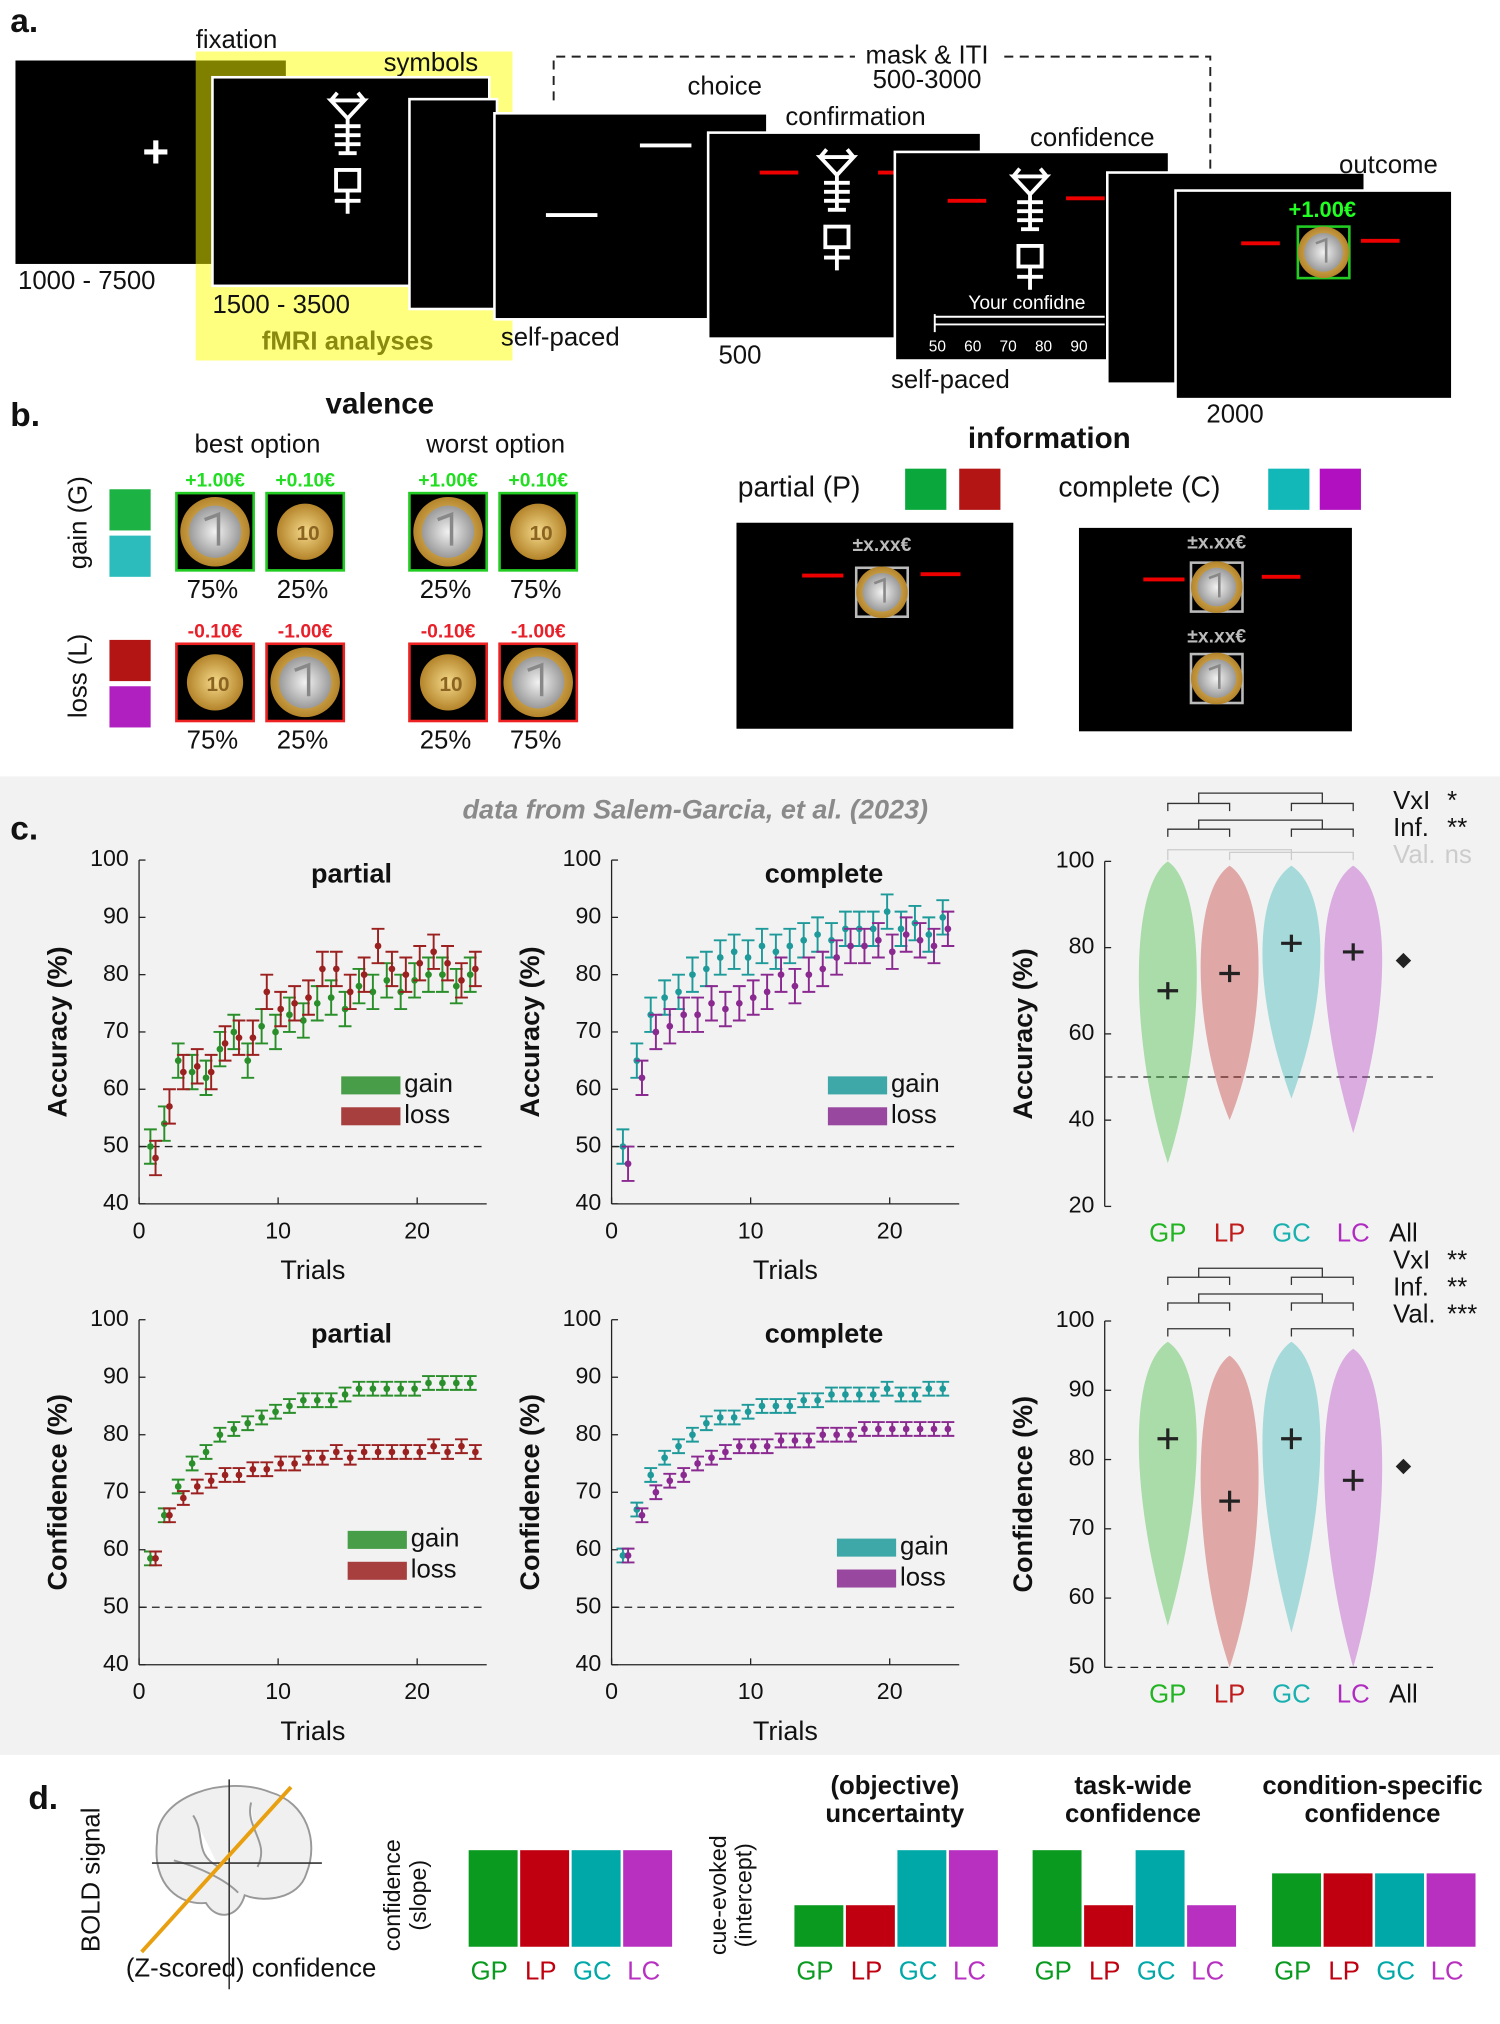 This screenshot has width=1500, height=2024. What do you see at coordinates (1353, 1234) in the screenshot?
I see `x-tick-label: LC` at bounding box center [1353, 1234].